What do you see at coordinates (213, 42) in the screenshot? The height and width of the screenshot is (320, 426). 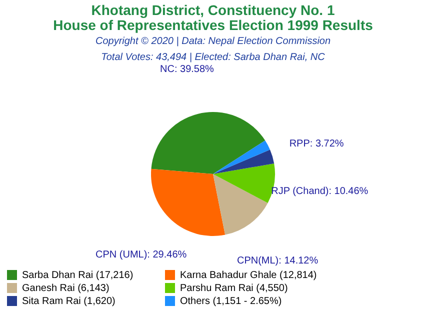 I see `chart-subtitle: Copyright © 2020 | Data: Nepal Election Commission` at bounding box center [213, 42].